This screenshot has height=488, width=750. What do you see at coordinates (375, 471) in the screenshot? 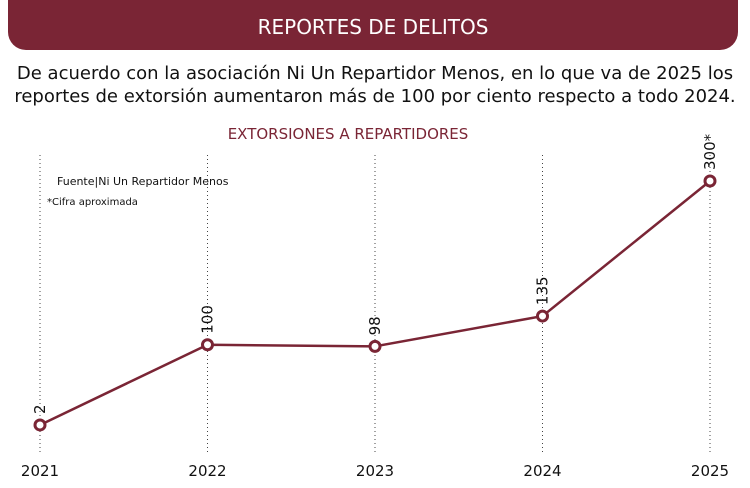
I see `x-tick-label: 2023` at bounding box center [375, 471].